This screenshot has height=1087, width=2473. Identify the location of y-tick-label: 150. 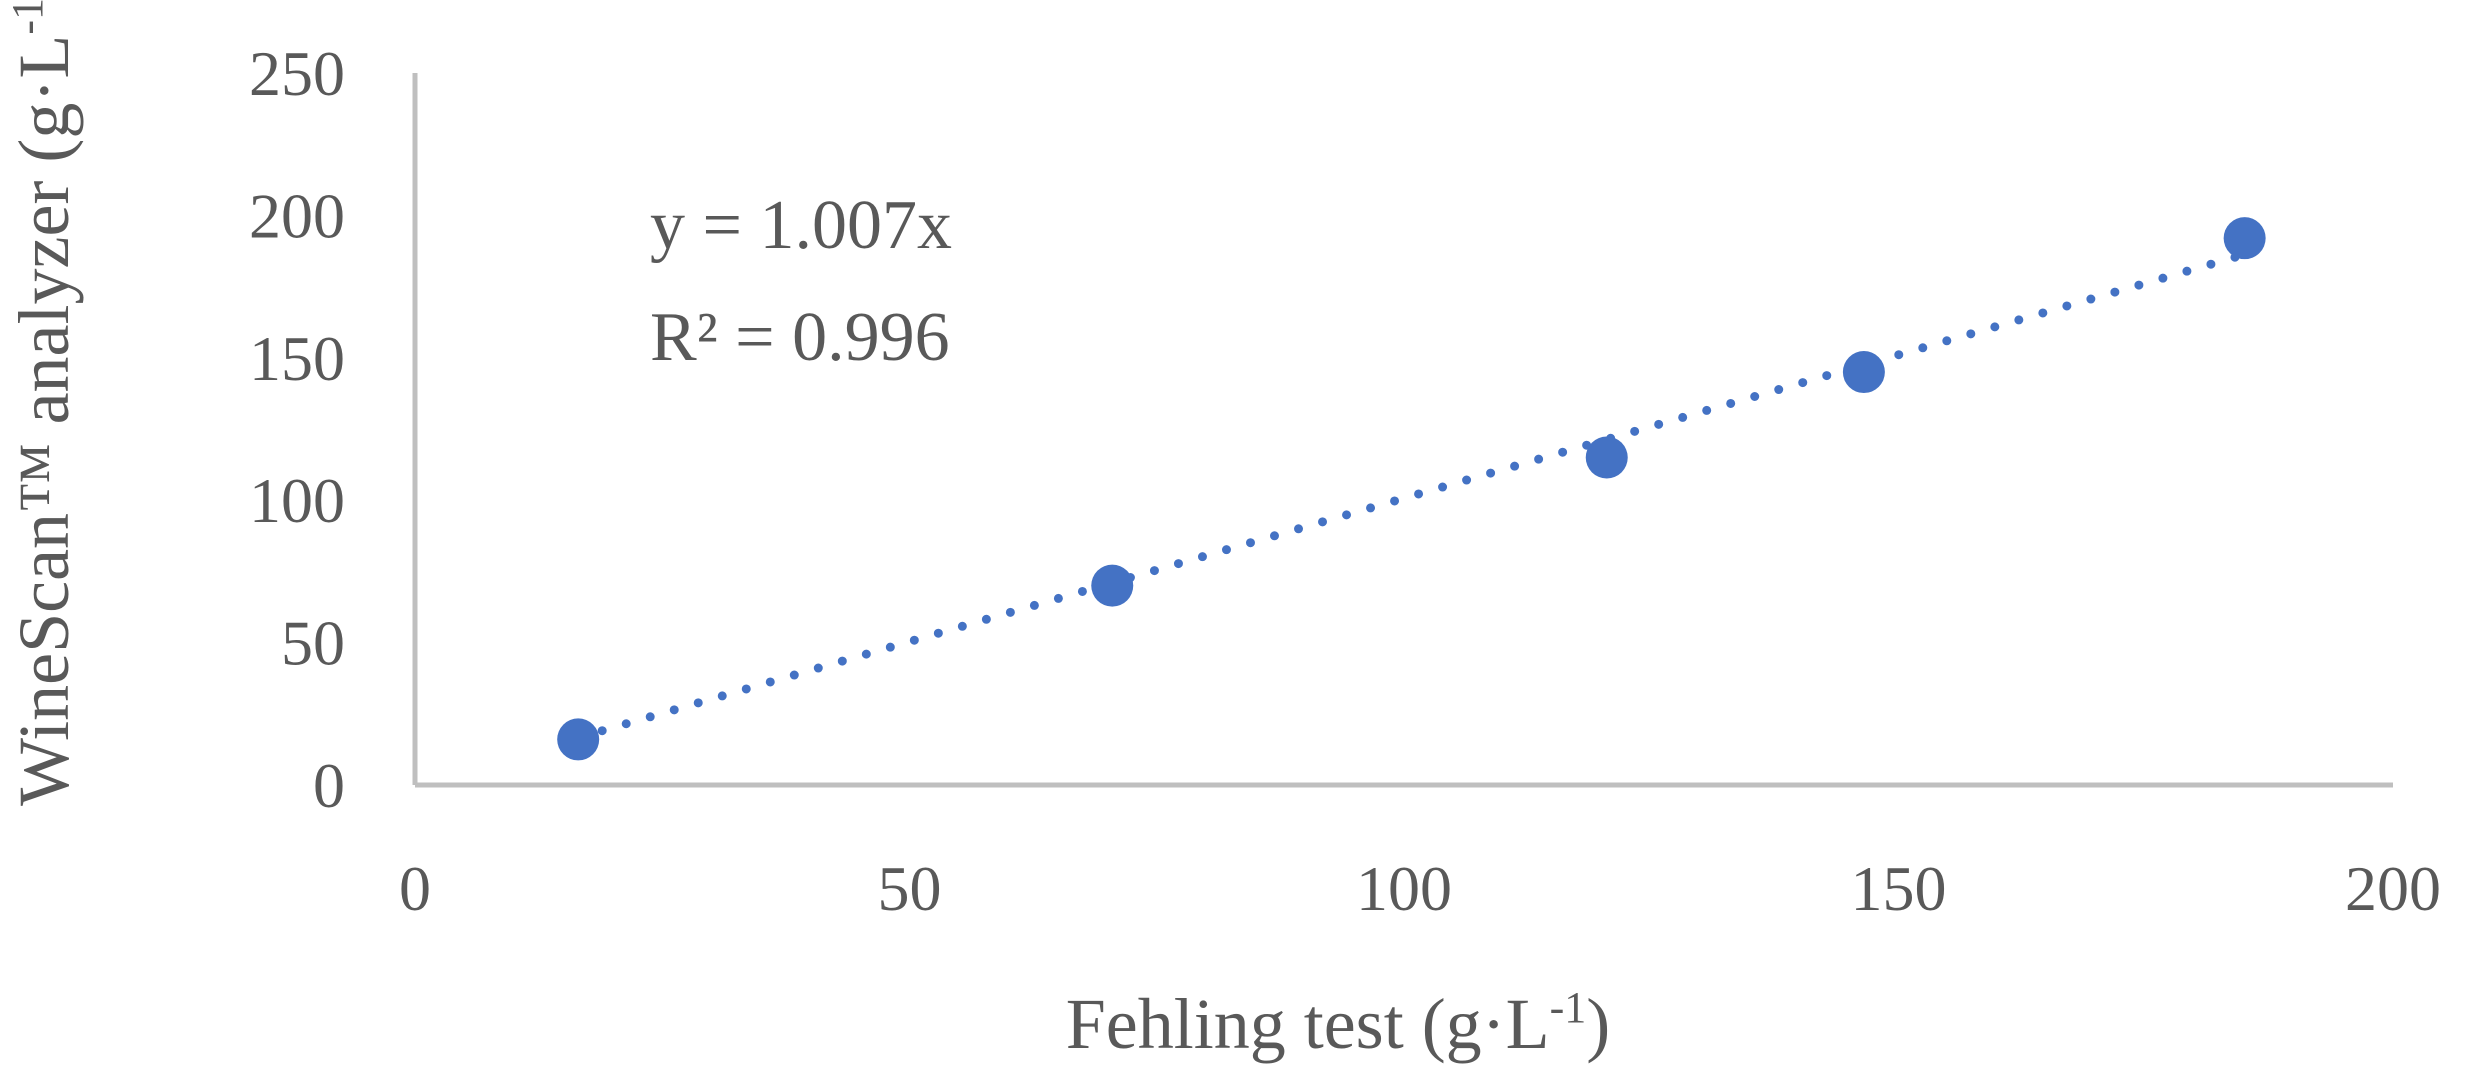
(297, 358).